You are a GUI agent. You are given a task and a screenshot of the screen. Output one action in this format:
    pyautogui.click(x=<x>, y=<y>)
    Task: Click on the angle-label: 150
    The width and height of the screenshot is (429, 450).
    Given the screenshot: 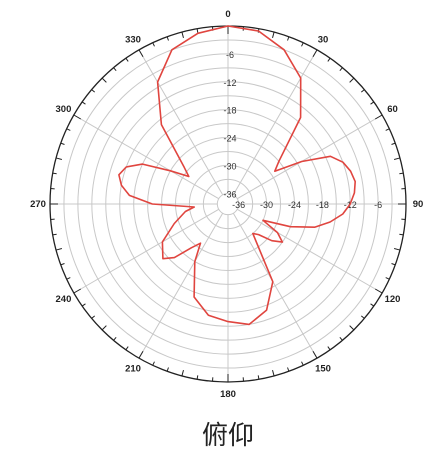 What is the action you would take?
    pyautogui.click(x=323, y=369)
    